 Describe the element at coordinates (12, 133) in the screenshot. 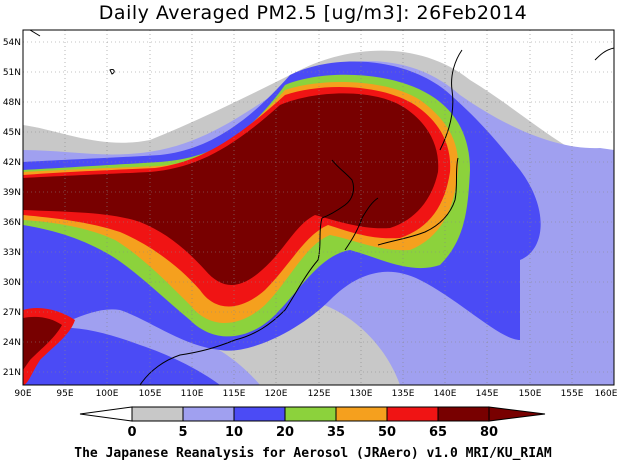

I see `lat-label: 45N` at that location.